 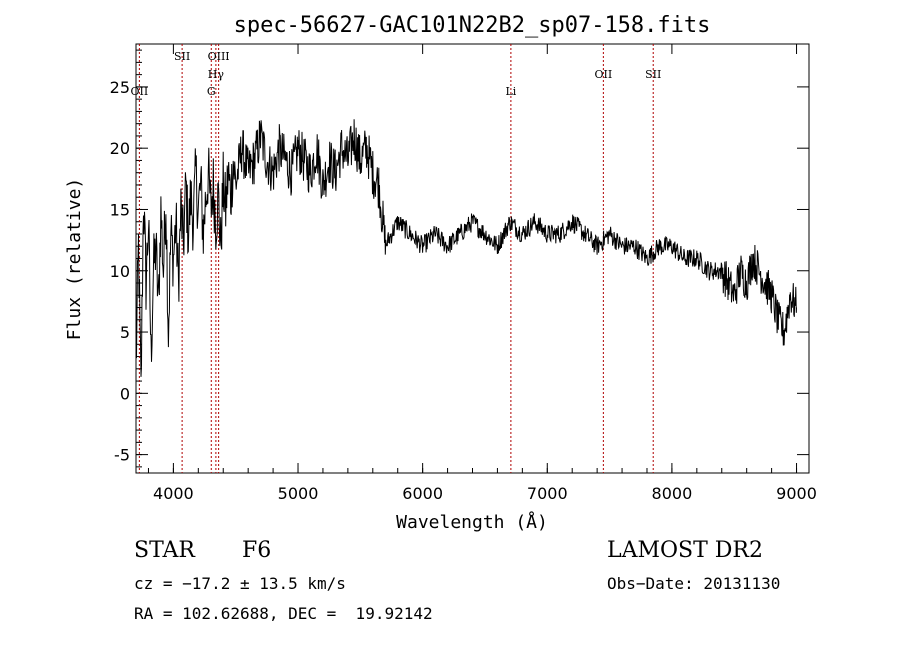 I want to click on y-tick-label: 15, so click(x=120, y=209).